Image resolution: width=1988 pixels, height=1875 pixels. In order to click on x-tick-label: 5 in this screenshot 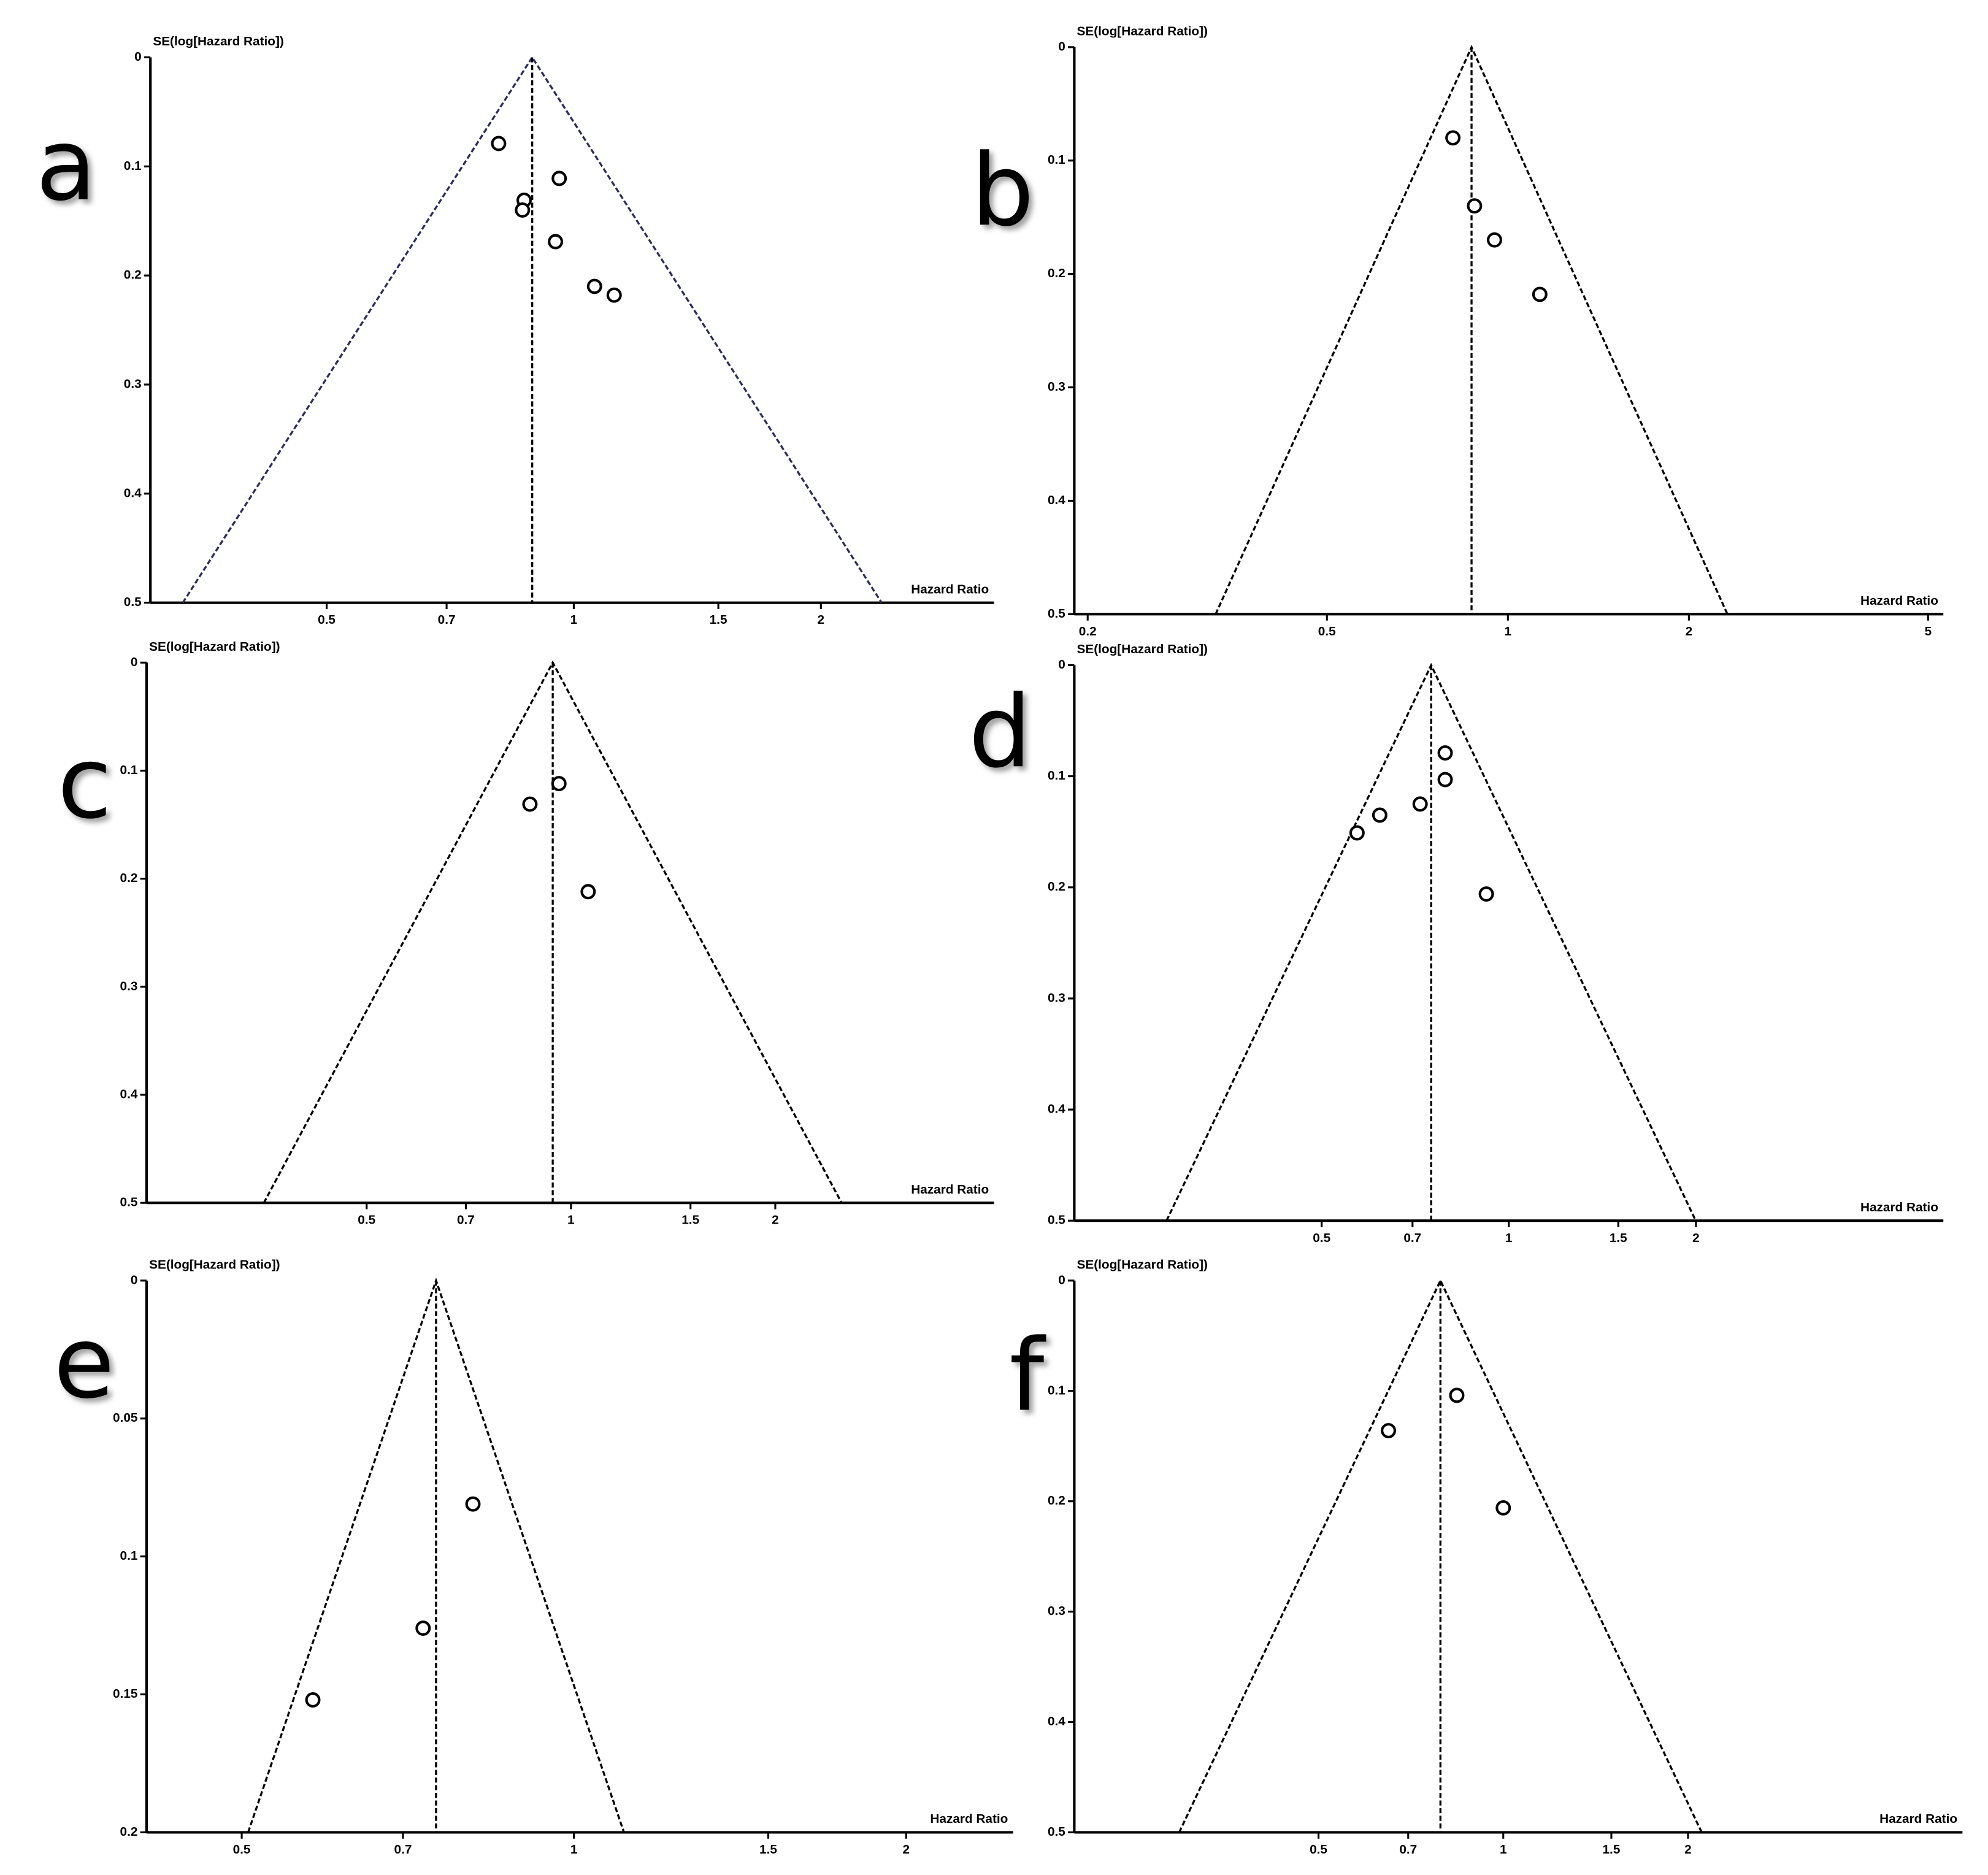, I will do `click(1928, 631)`.